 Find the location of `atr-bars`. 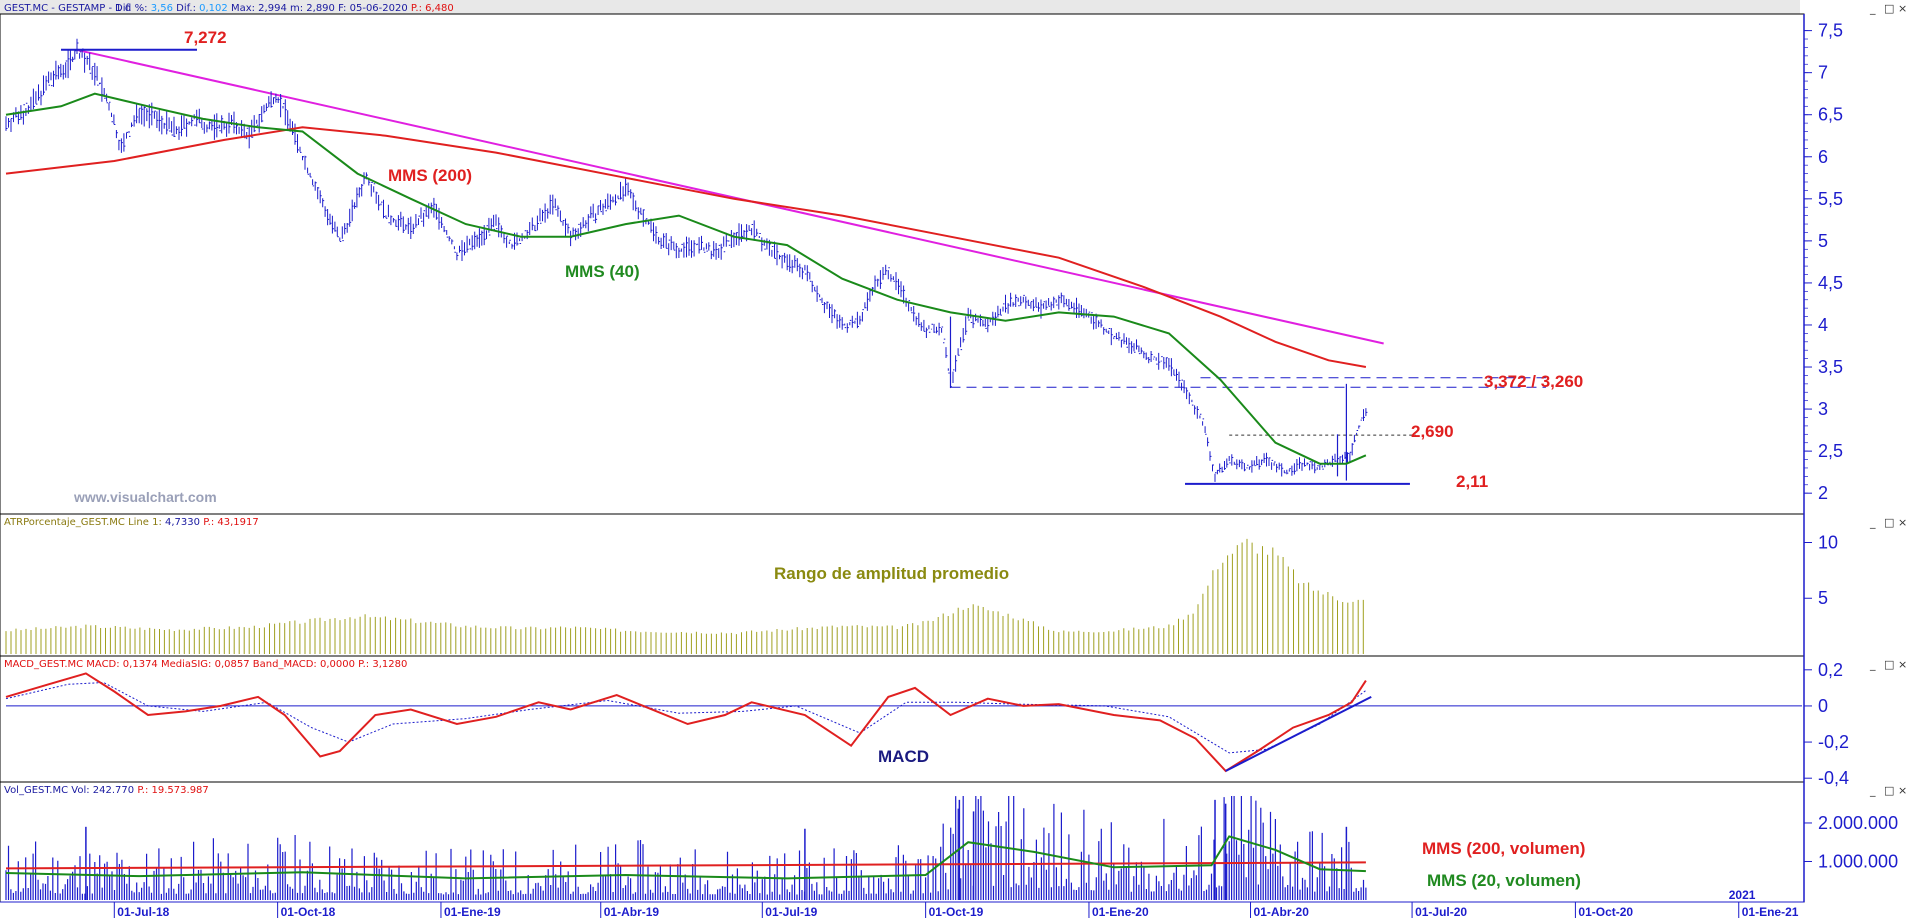

atr-bars is located at coordinates (684, 596).